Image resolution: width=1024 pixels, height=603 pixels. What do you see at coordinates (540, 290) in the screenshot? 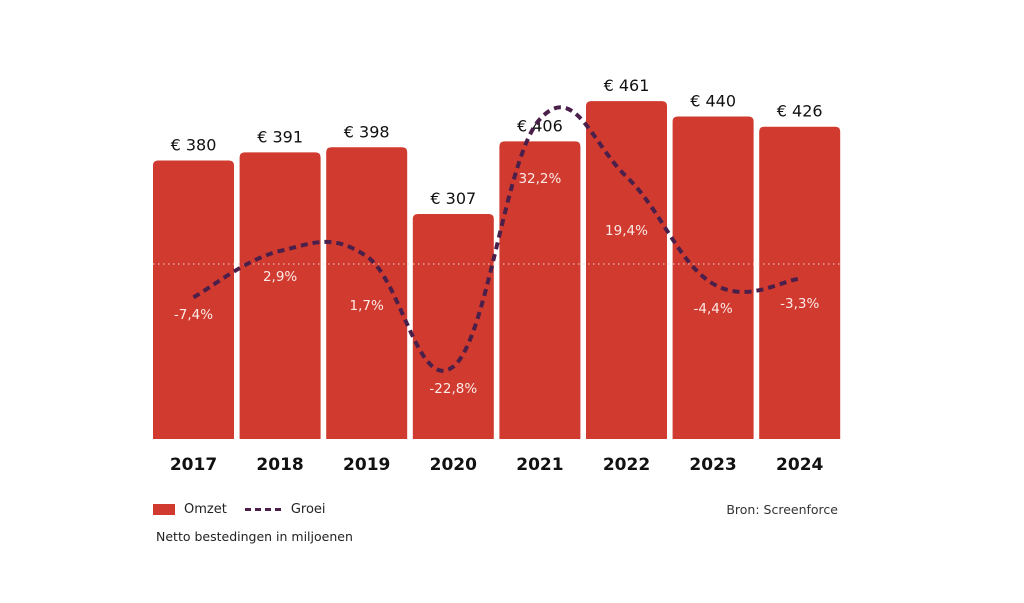
I see `bar-2021` at bounding box center [540, 290].